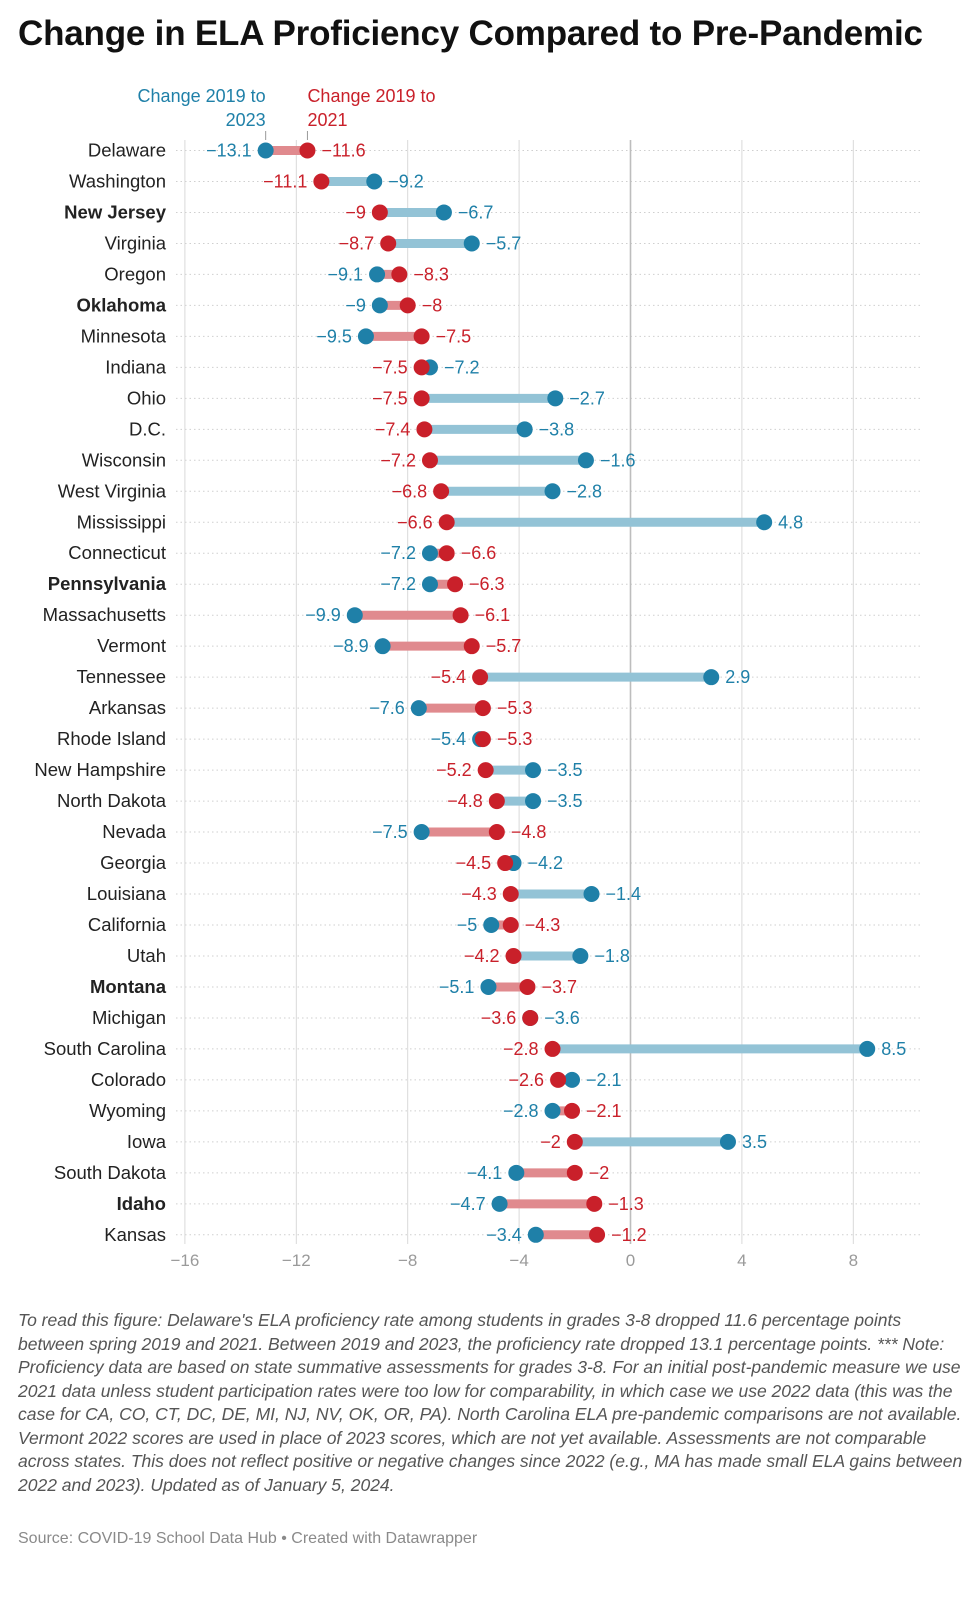 This screenshot has width=976, height=1600. What do you see at coordinates (121, 521) in the screenshot?
I see `state-label: Mississippi` at bounding box center [121, 521].